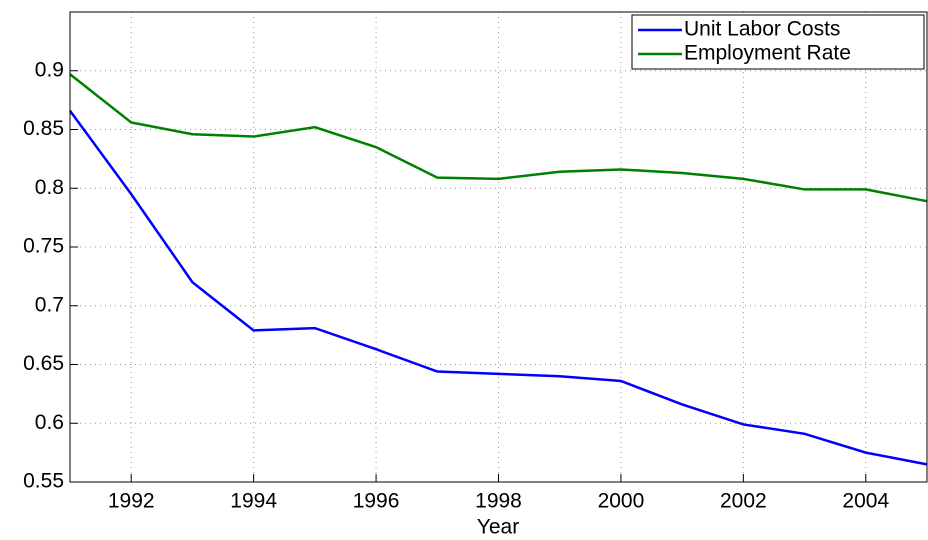  I want to click on legend-box, so click(778, 42).